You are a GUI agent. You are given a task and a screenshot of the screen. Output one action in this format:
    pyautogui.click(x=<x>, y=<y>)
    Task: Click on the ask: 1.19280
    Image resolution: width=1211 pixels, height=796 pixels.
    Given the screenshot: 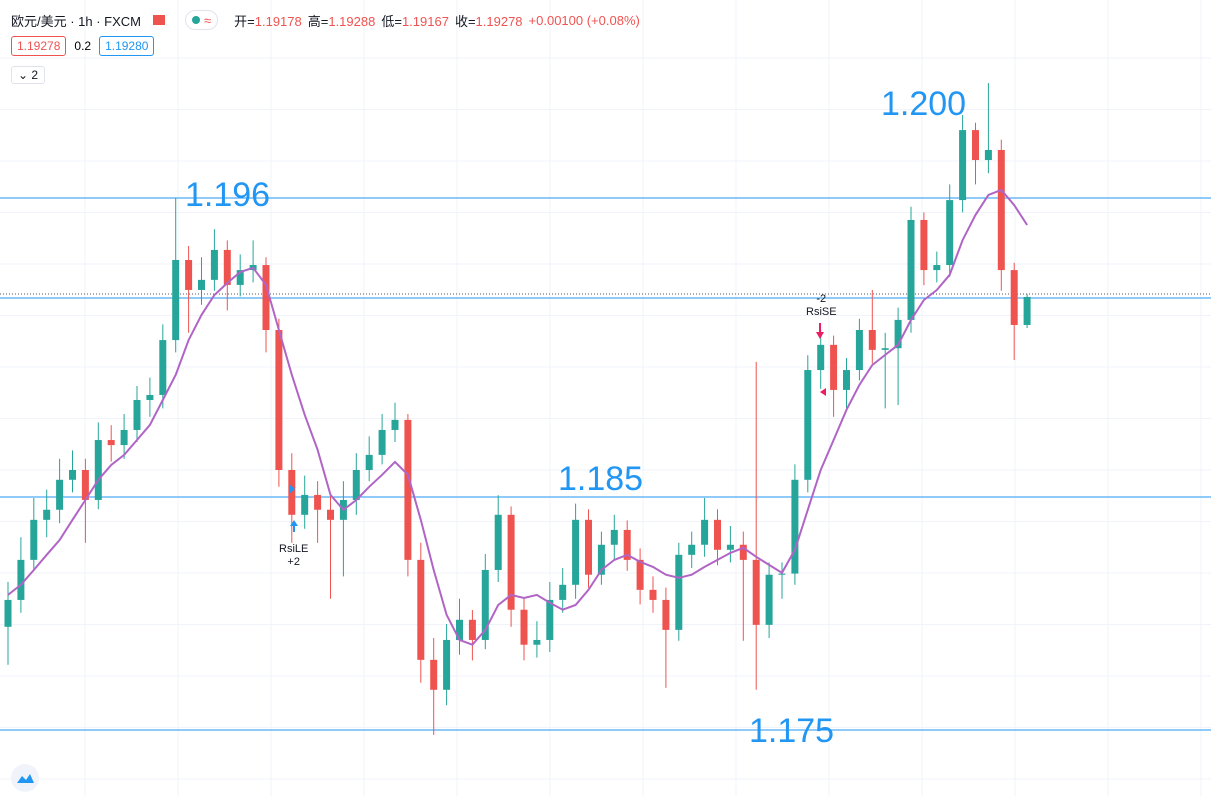 What is the action you would take?
    pyautogui.click(x=127, y=46)
    